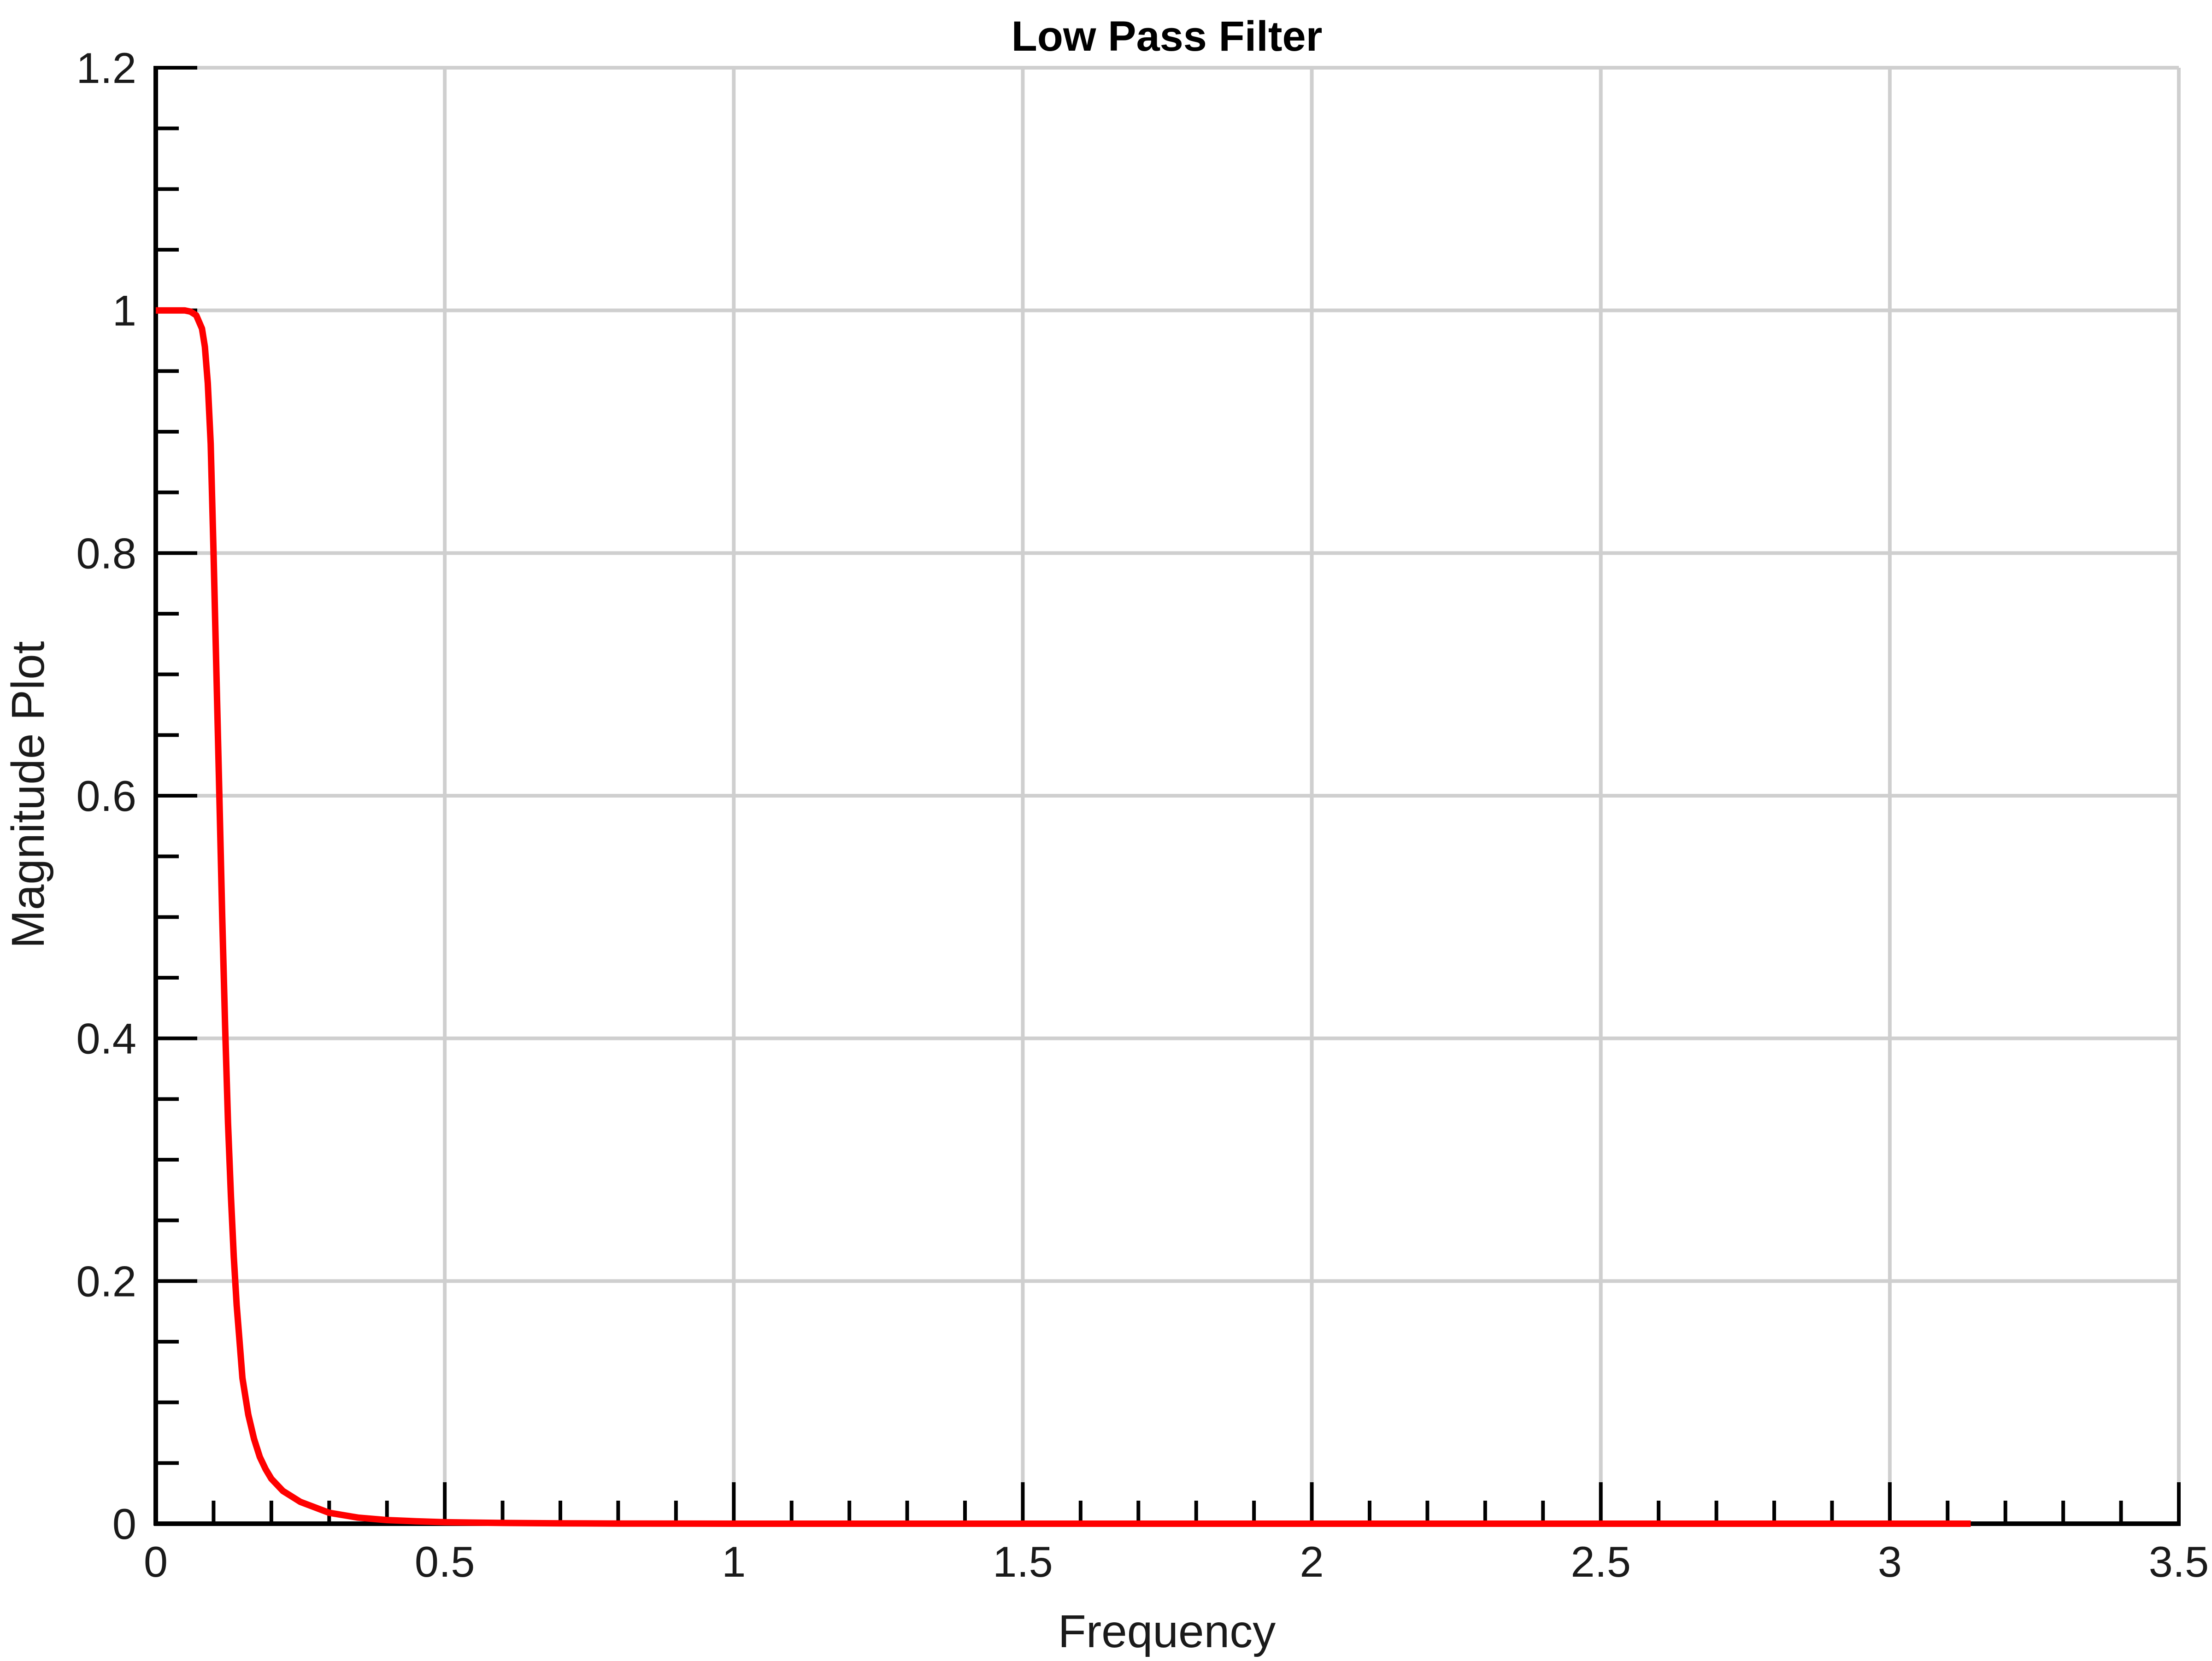 Image resolution: width=2212 pixels, height=1661 pixels. I want to click on y-tick-label: 0, so click(124, 1524).